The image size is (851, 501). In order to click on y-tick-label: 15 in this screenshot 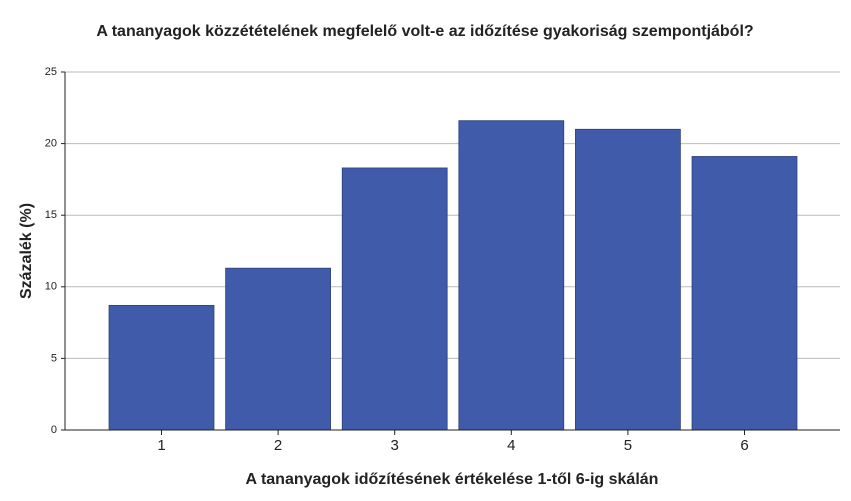, I will do `click(51, 215)`.